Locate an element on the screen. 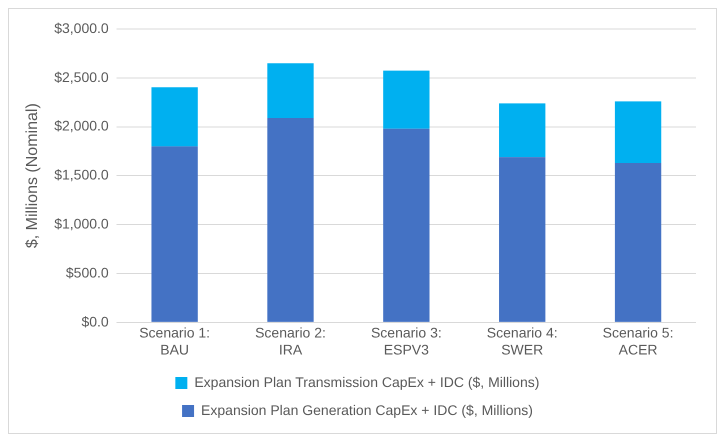 The height and width of the screenshot is (442, 725). y-tick-label: $3,000.0 is located at coordinates (81, 28).